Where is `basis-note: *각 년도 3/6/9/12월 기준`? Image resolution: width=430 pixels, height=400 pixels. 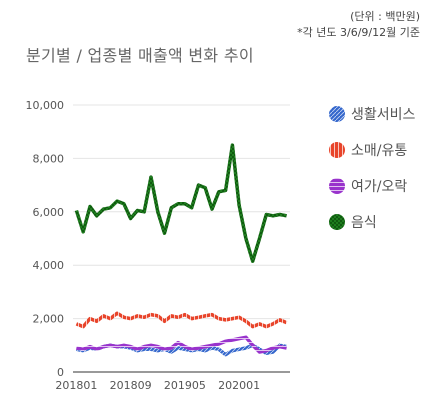
basis-note: *각 년도 3/6/9/12월 기준 is located at coordinates (358, 32).